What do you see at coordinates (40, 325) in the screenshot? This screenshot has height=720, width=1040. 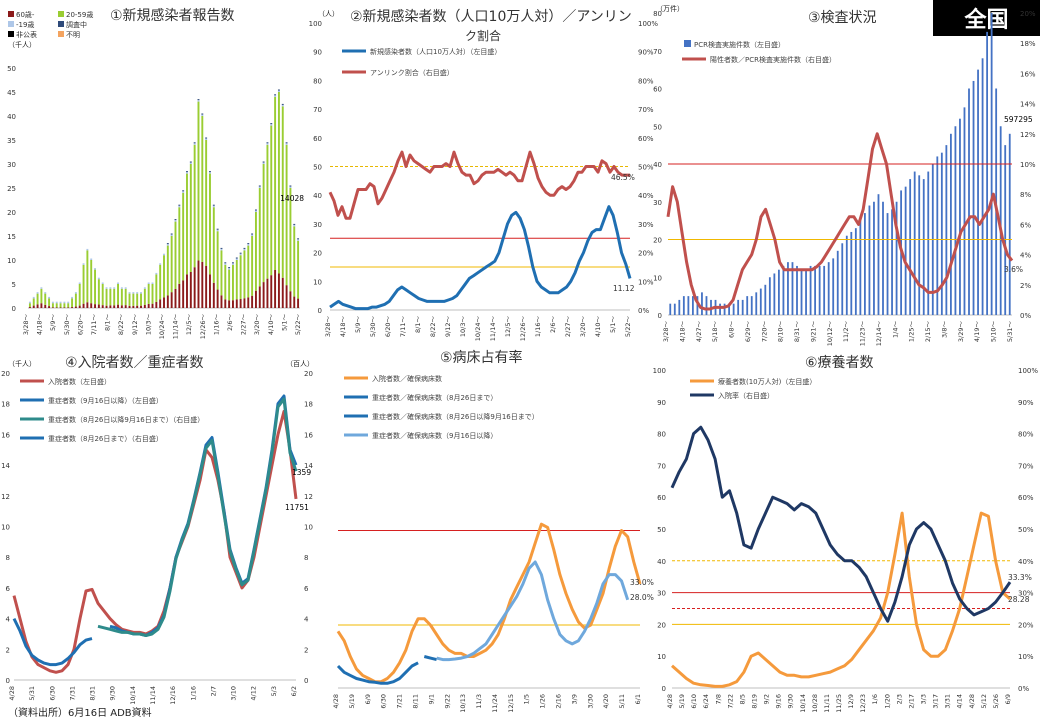 I see `c1-xtick: 4/18～` at bounding box center [40, 325].